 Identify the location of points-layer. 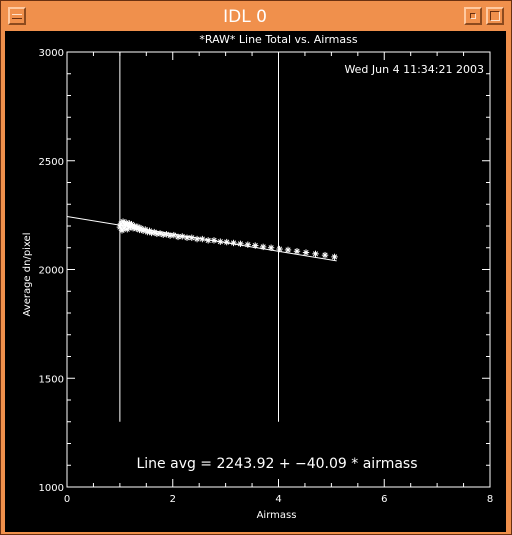
(227, 239).